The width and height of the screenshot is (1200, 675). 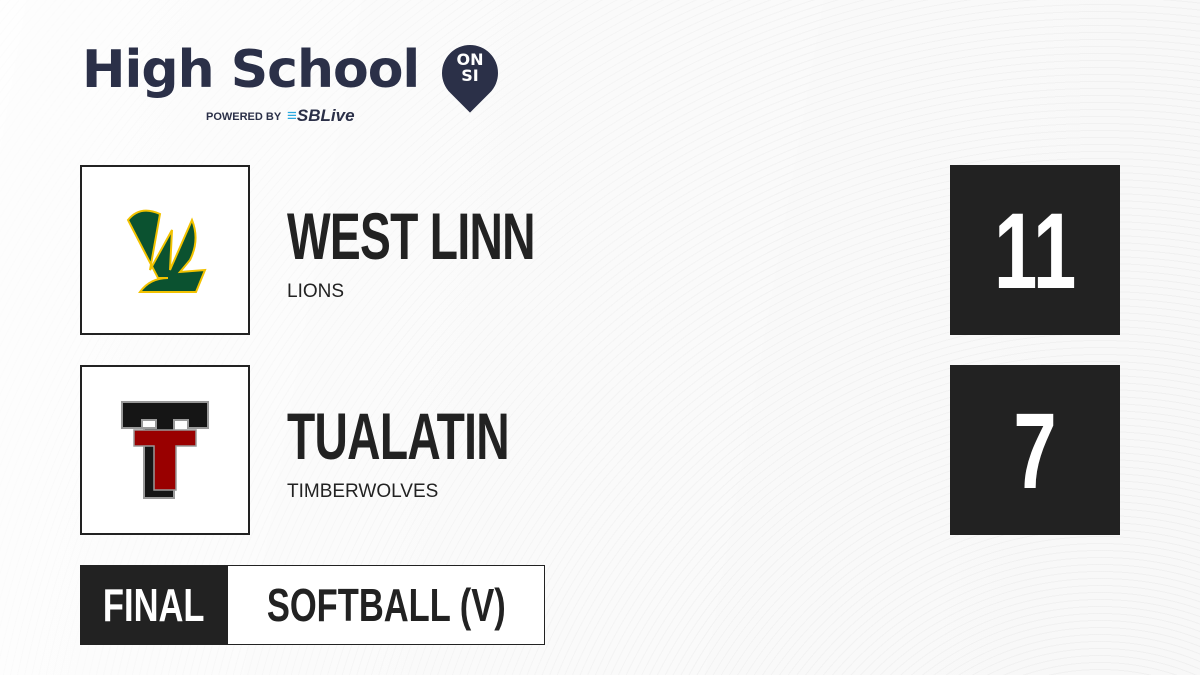 What do you see at coordinates (398, 436) in the screenshot?
I see `team-name: TUALATIN` at bounding box center [398, 436].